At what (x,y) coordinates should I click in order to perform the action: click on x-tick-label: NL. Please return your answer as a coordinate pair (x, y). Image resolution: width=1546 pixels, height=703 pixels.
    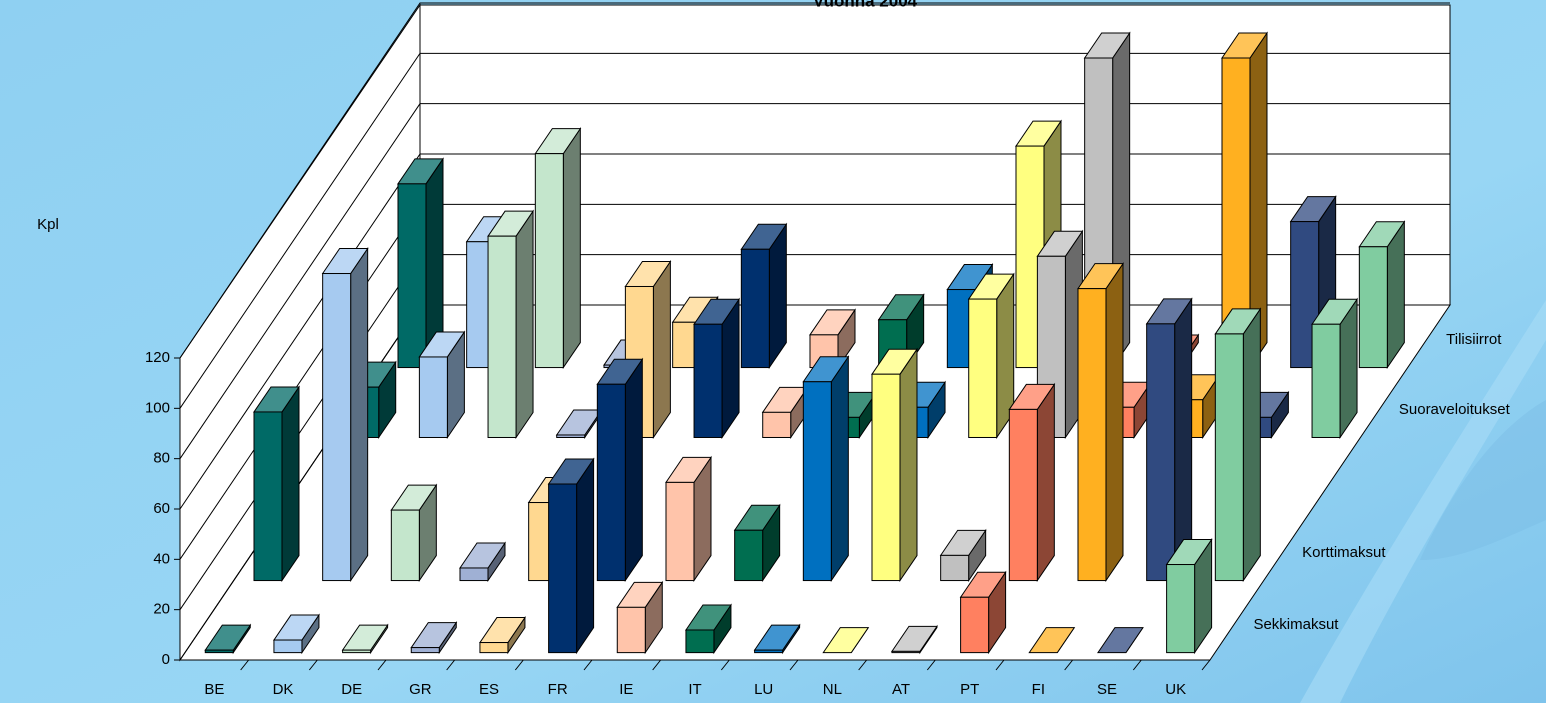
    Looking at the image, I should click on (832, 689).